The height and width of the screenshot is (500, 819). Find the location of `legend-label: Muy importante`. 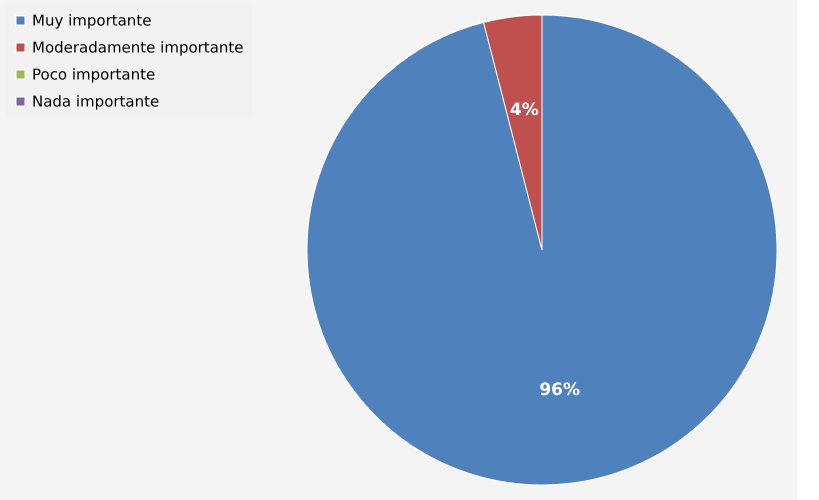

legend-label: Muy importante is located at coordinates (92, 21).